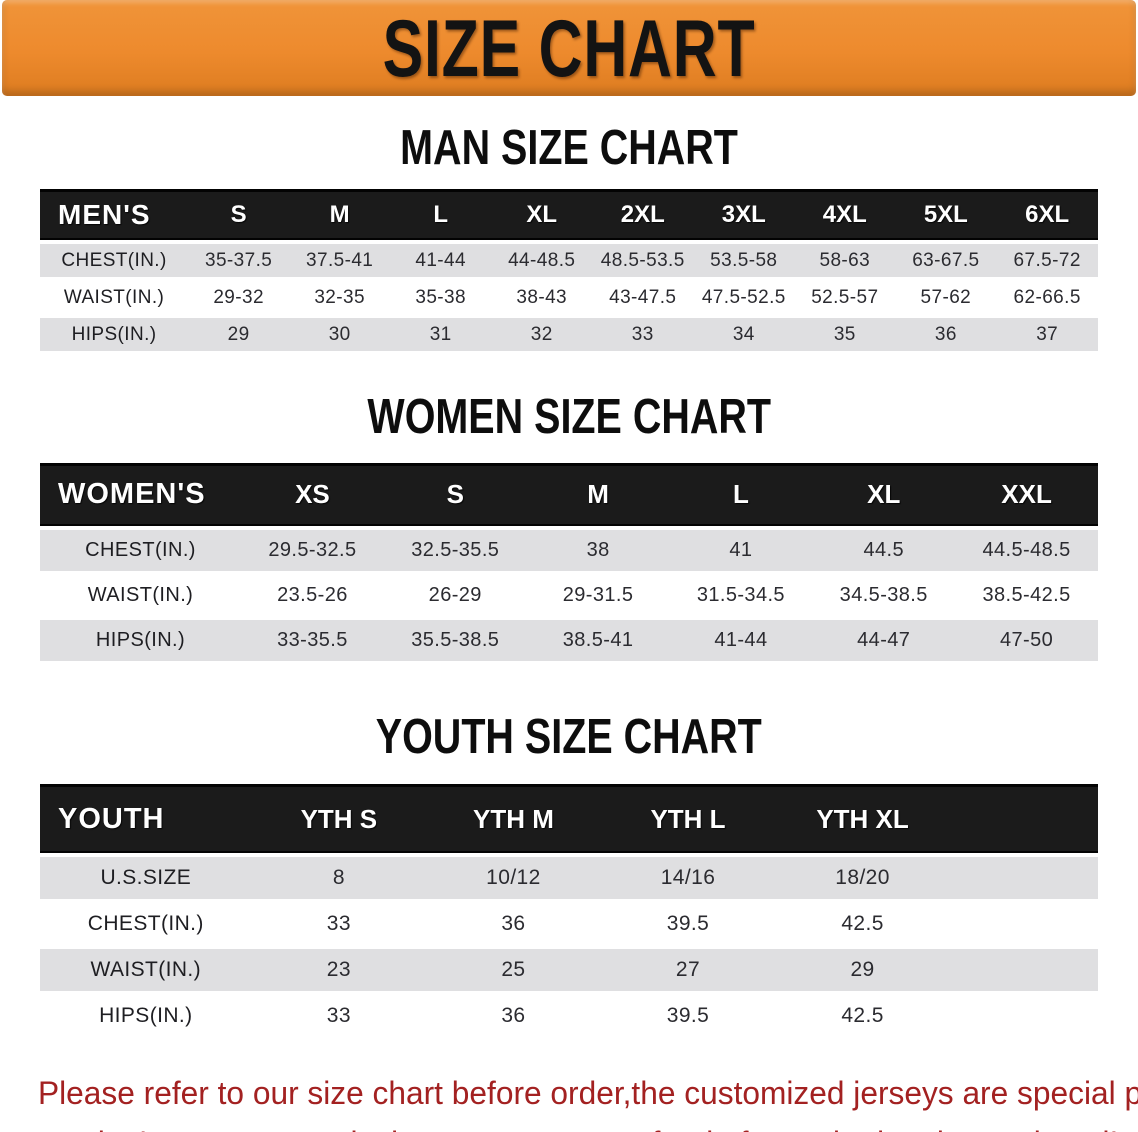  What do you see at coordinates (312, 640) in the screenshot?
I see `size-value: 33-35.5` at bounding box center [312, 640].